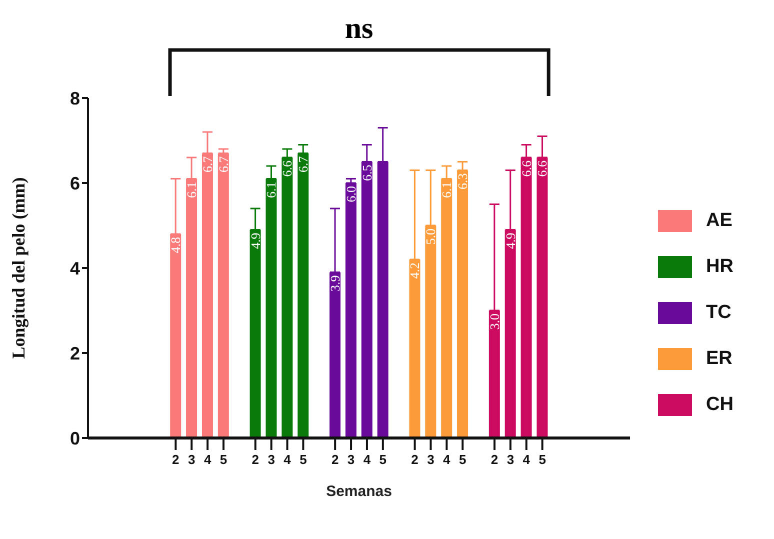 This screenshot has height=539, width=774. I want to click on legend-label: TC, so click(719, 313).